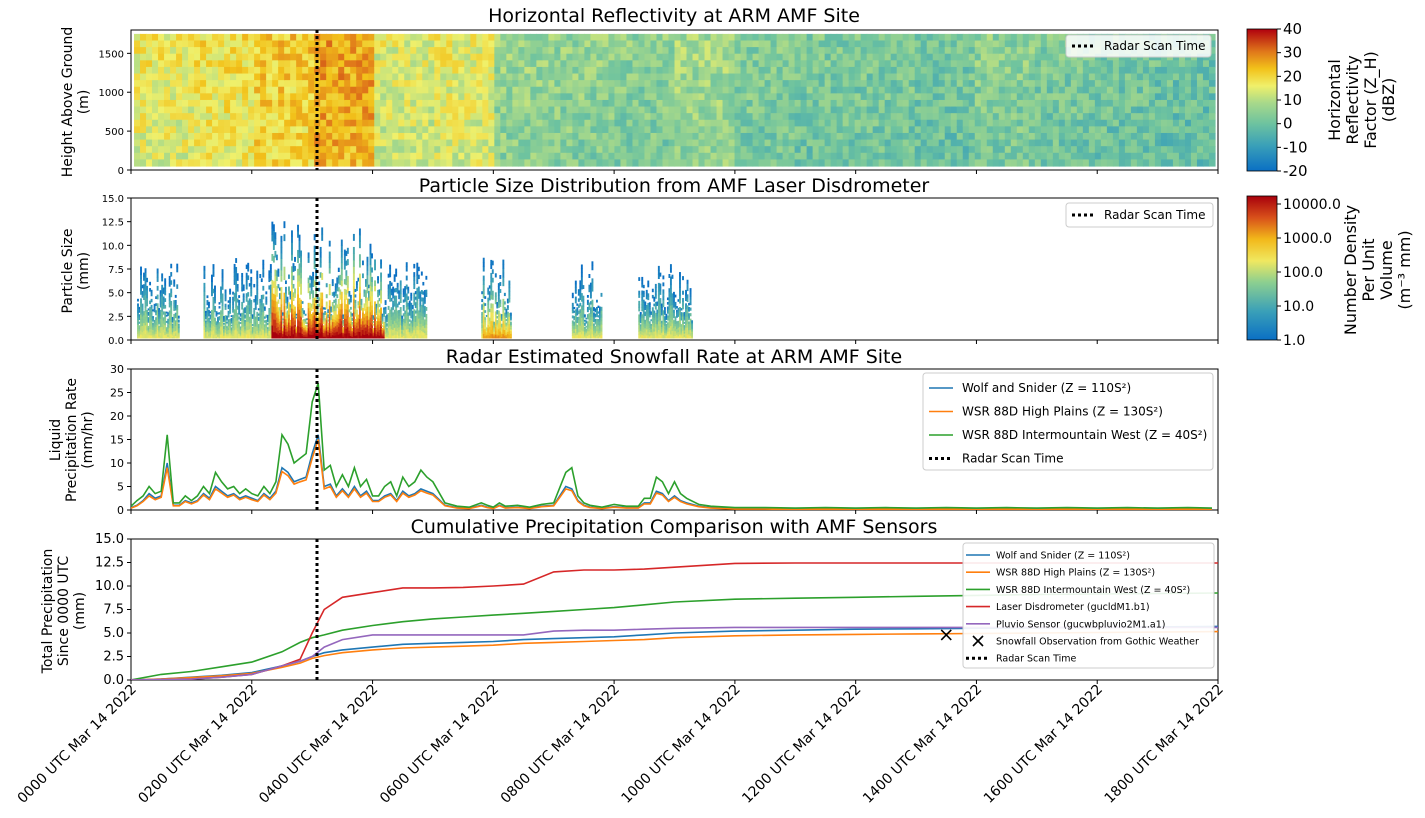 This screenshot has width=1425, height=818. What do you see at coordinates (1386, 270) in the screenshot?
I see `colorbar-label-line: Volume` at bounding box center [1386, 270].